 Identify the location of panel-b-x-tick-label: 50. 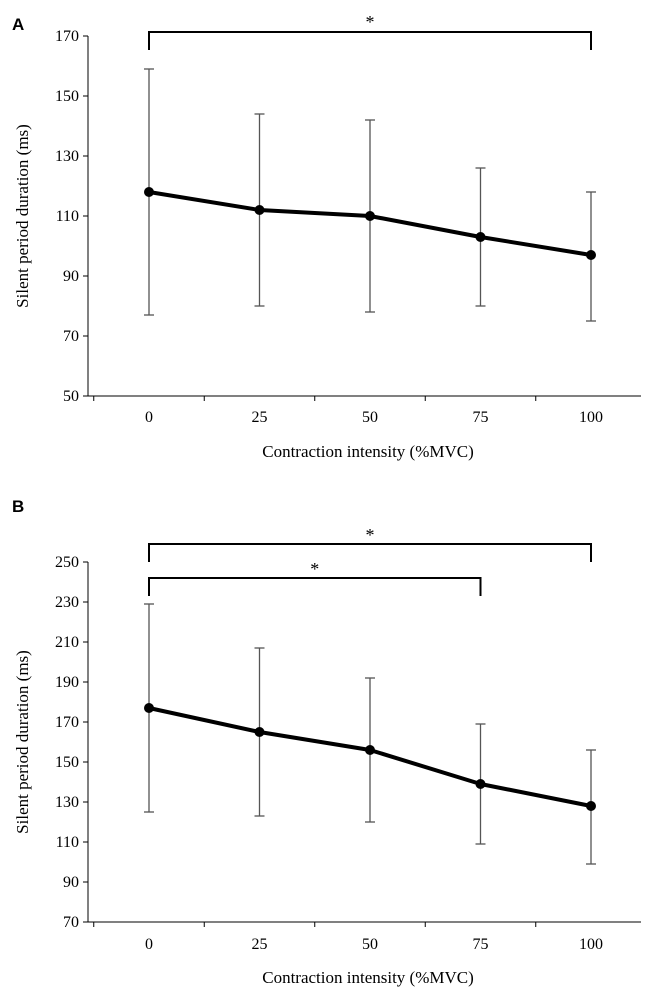
(370, 944).